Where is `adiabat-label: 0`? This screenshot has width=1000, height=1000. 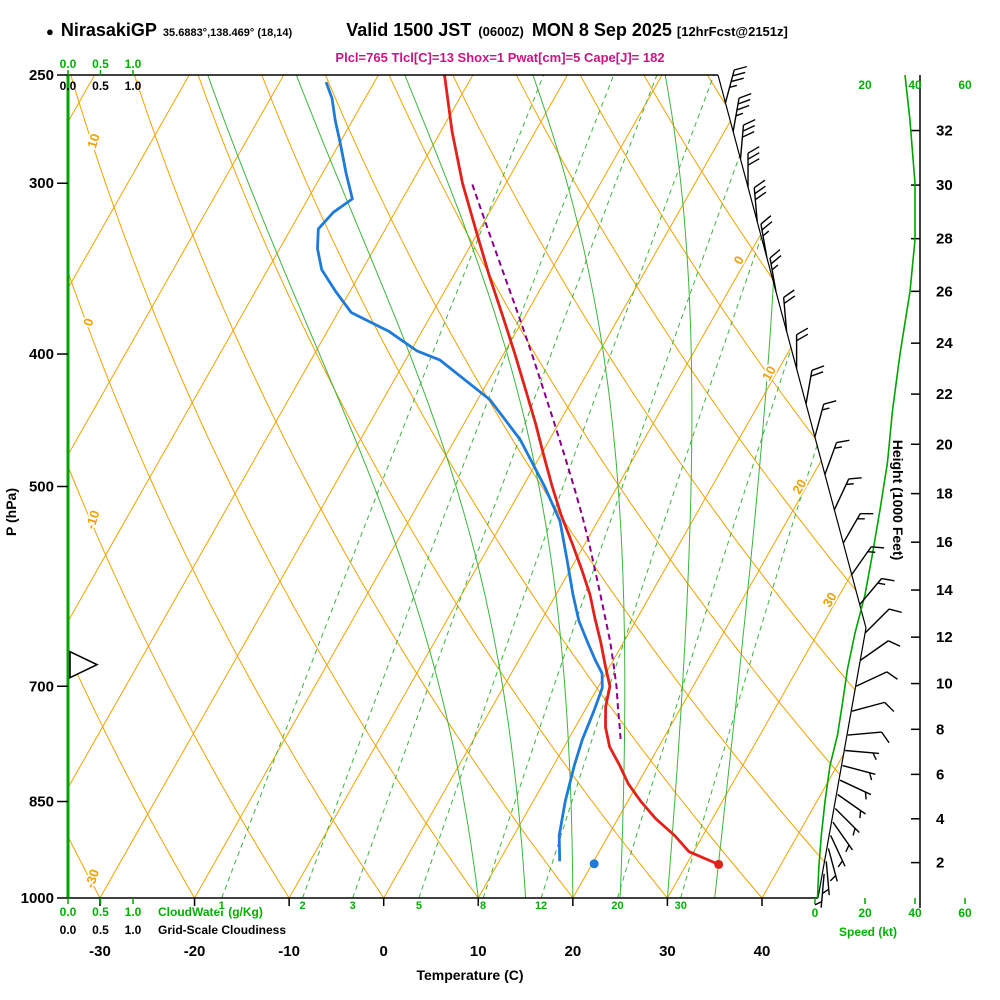 adiabat-label: 0 is located at coordinates (88, 322).